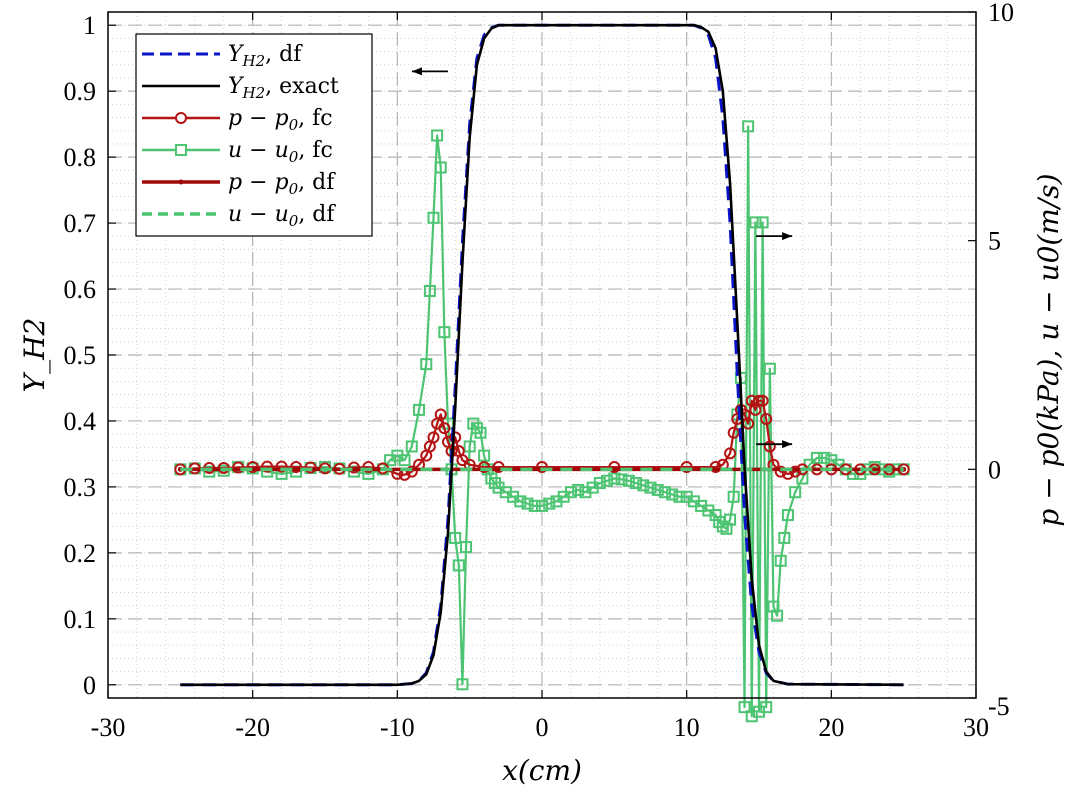  What do you see at coordinates (108, 727) in the screenshot?
I see `x-tick-label: -30` at bounding box center [108, 727].